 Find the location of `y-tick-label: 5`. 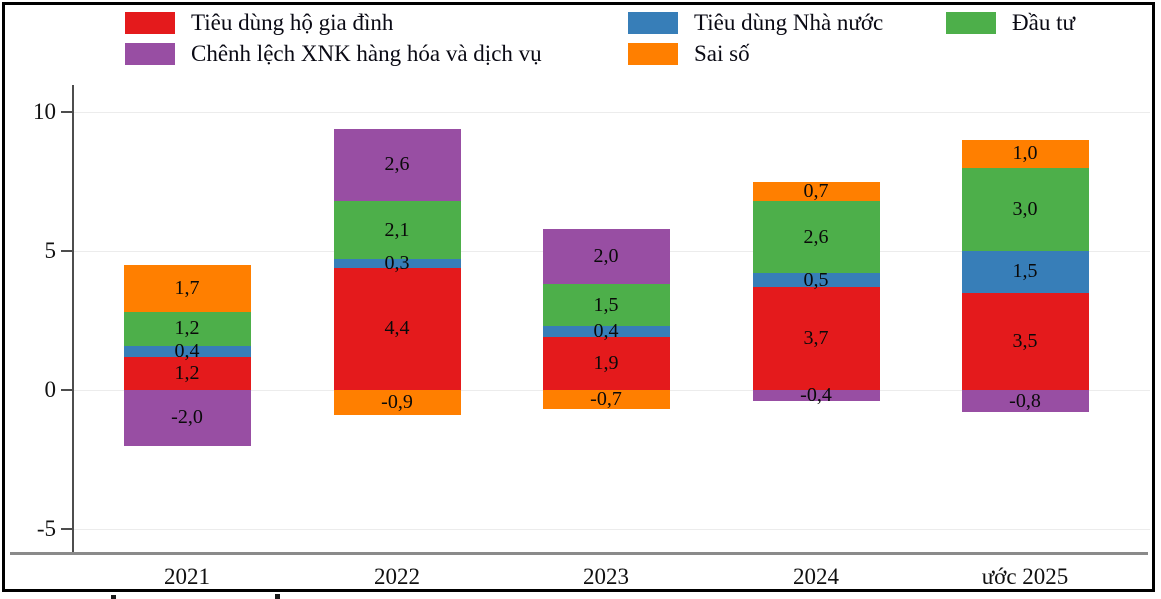

y-tick-label: 5 is located at coordinates (50, 250).